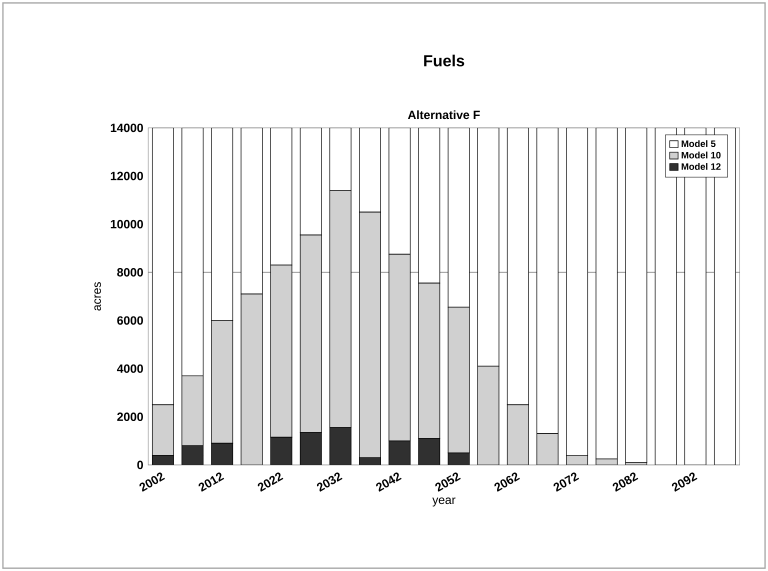 The width and height of the screenshot is (768, 571). Describe the element at coordinates (126, 224) in the screenshot. I see `y-tick-label: 10000` at that location.